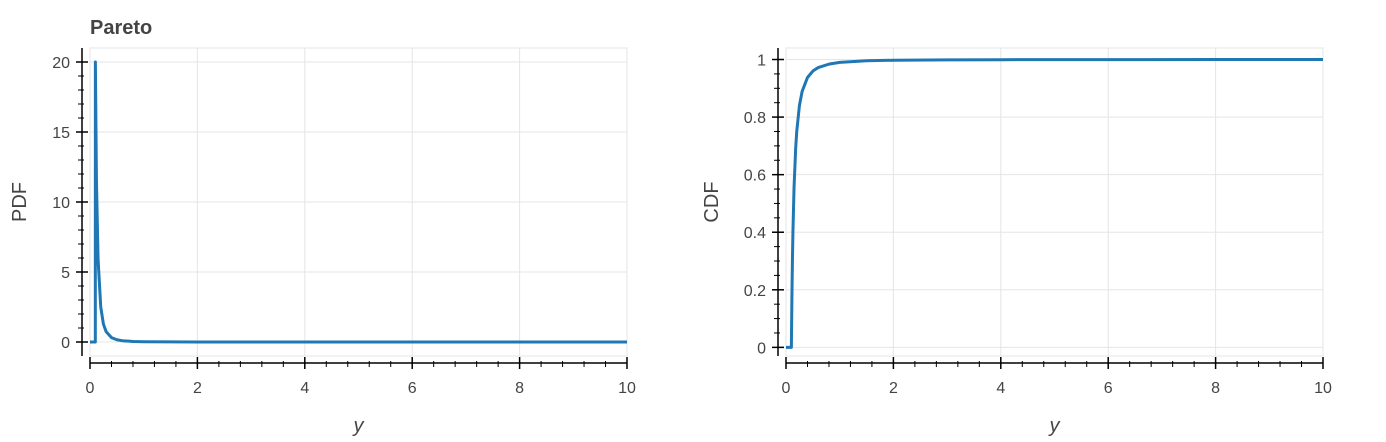  Describe the element at coordinates (121, 28) in the screenshot. I see `chart-title: Pareto` at that location.